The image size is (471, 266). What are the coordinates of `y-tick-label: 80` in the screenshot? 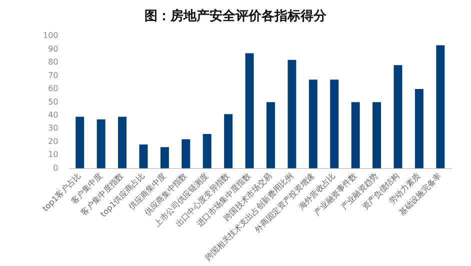 It's located at (53, 62).